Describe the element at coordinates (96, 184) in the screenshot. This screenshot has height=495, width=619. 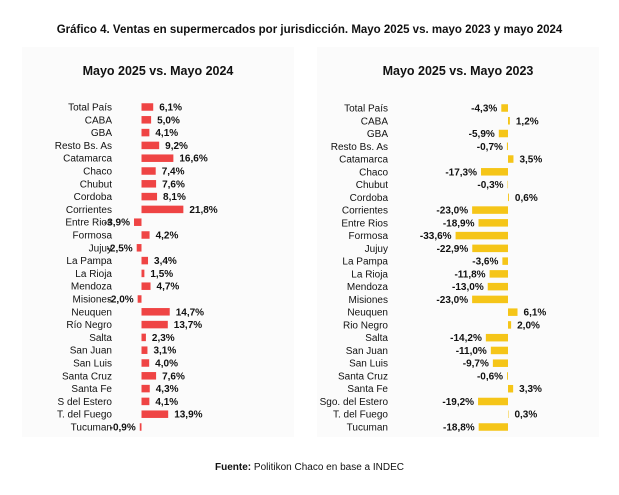
I see `left-category-label: Chubut` at that location.